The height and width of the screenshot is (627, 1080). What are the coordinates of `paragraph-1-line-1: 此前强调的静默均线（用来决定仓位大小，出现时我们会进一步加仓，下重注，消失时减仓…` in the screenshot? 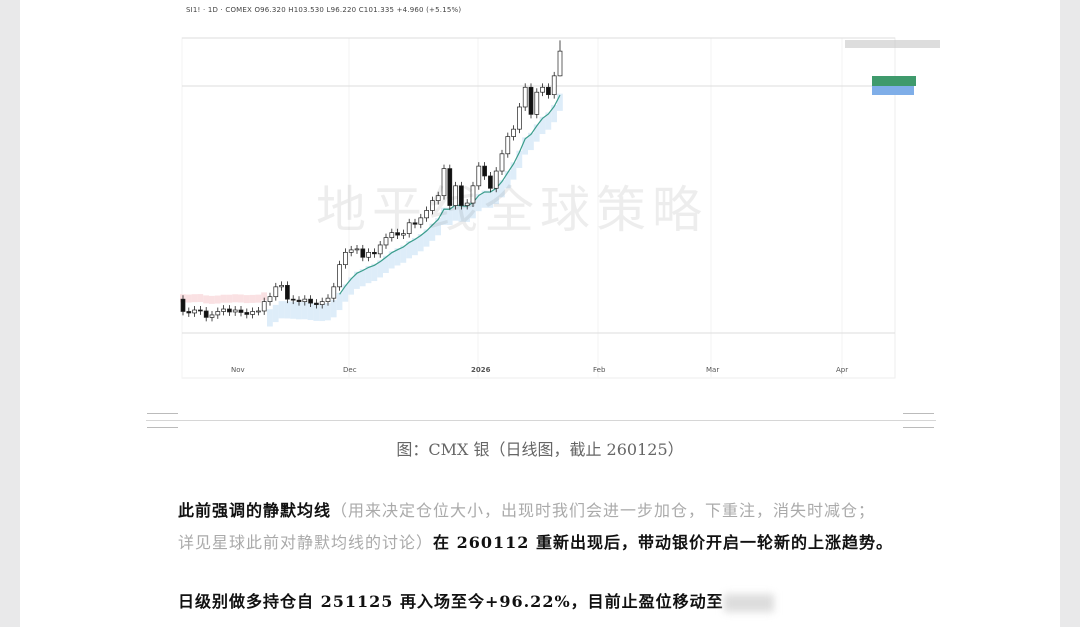 It's located at (526, 509).